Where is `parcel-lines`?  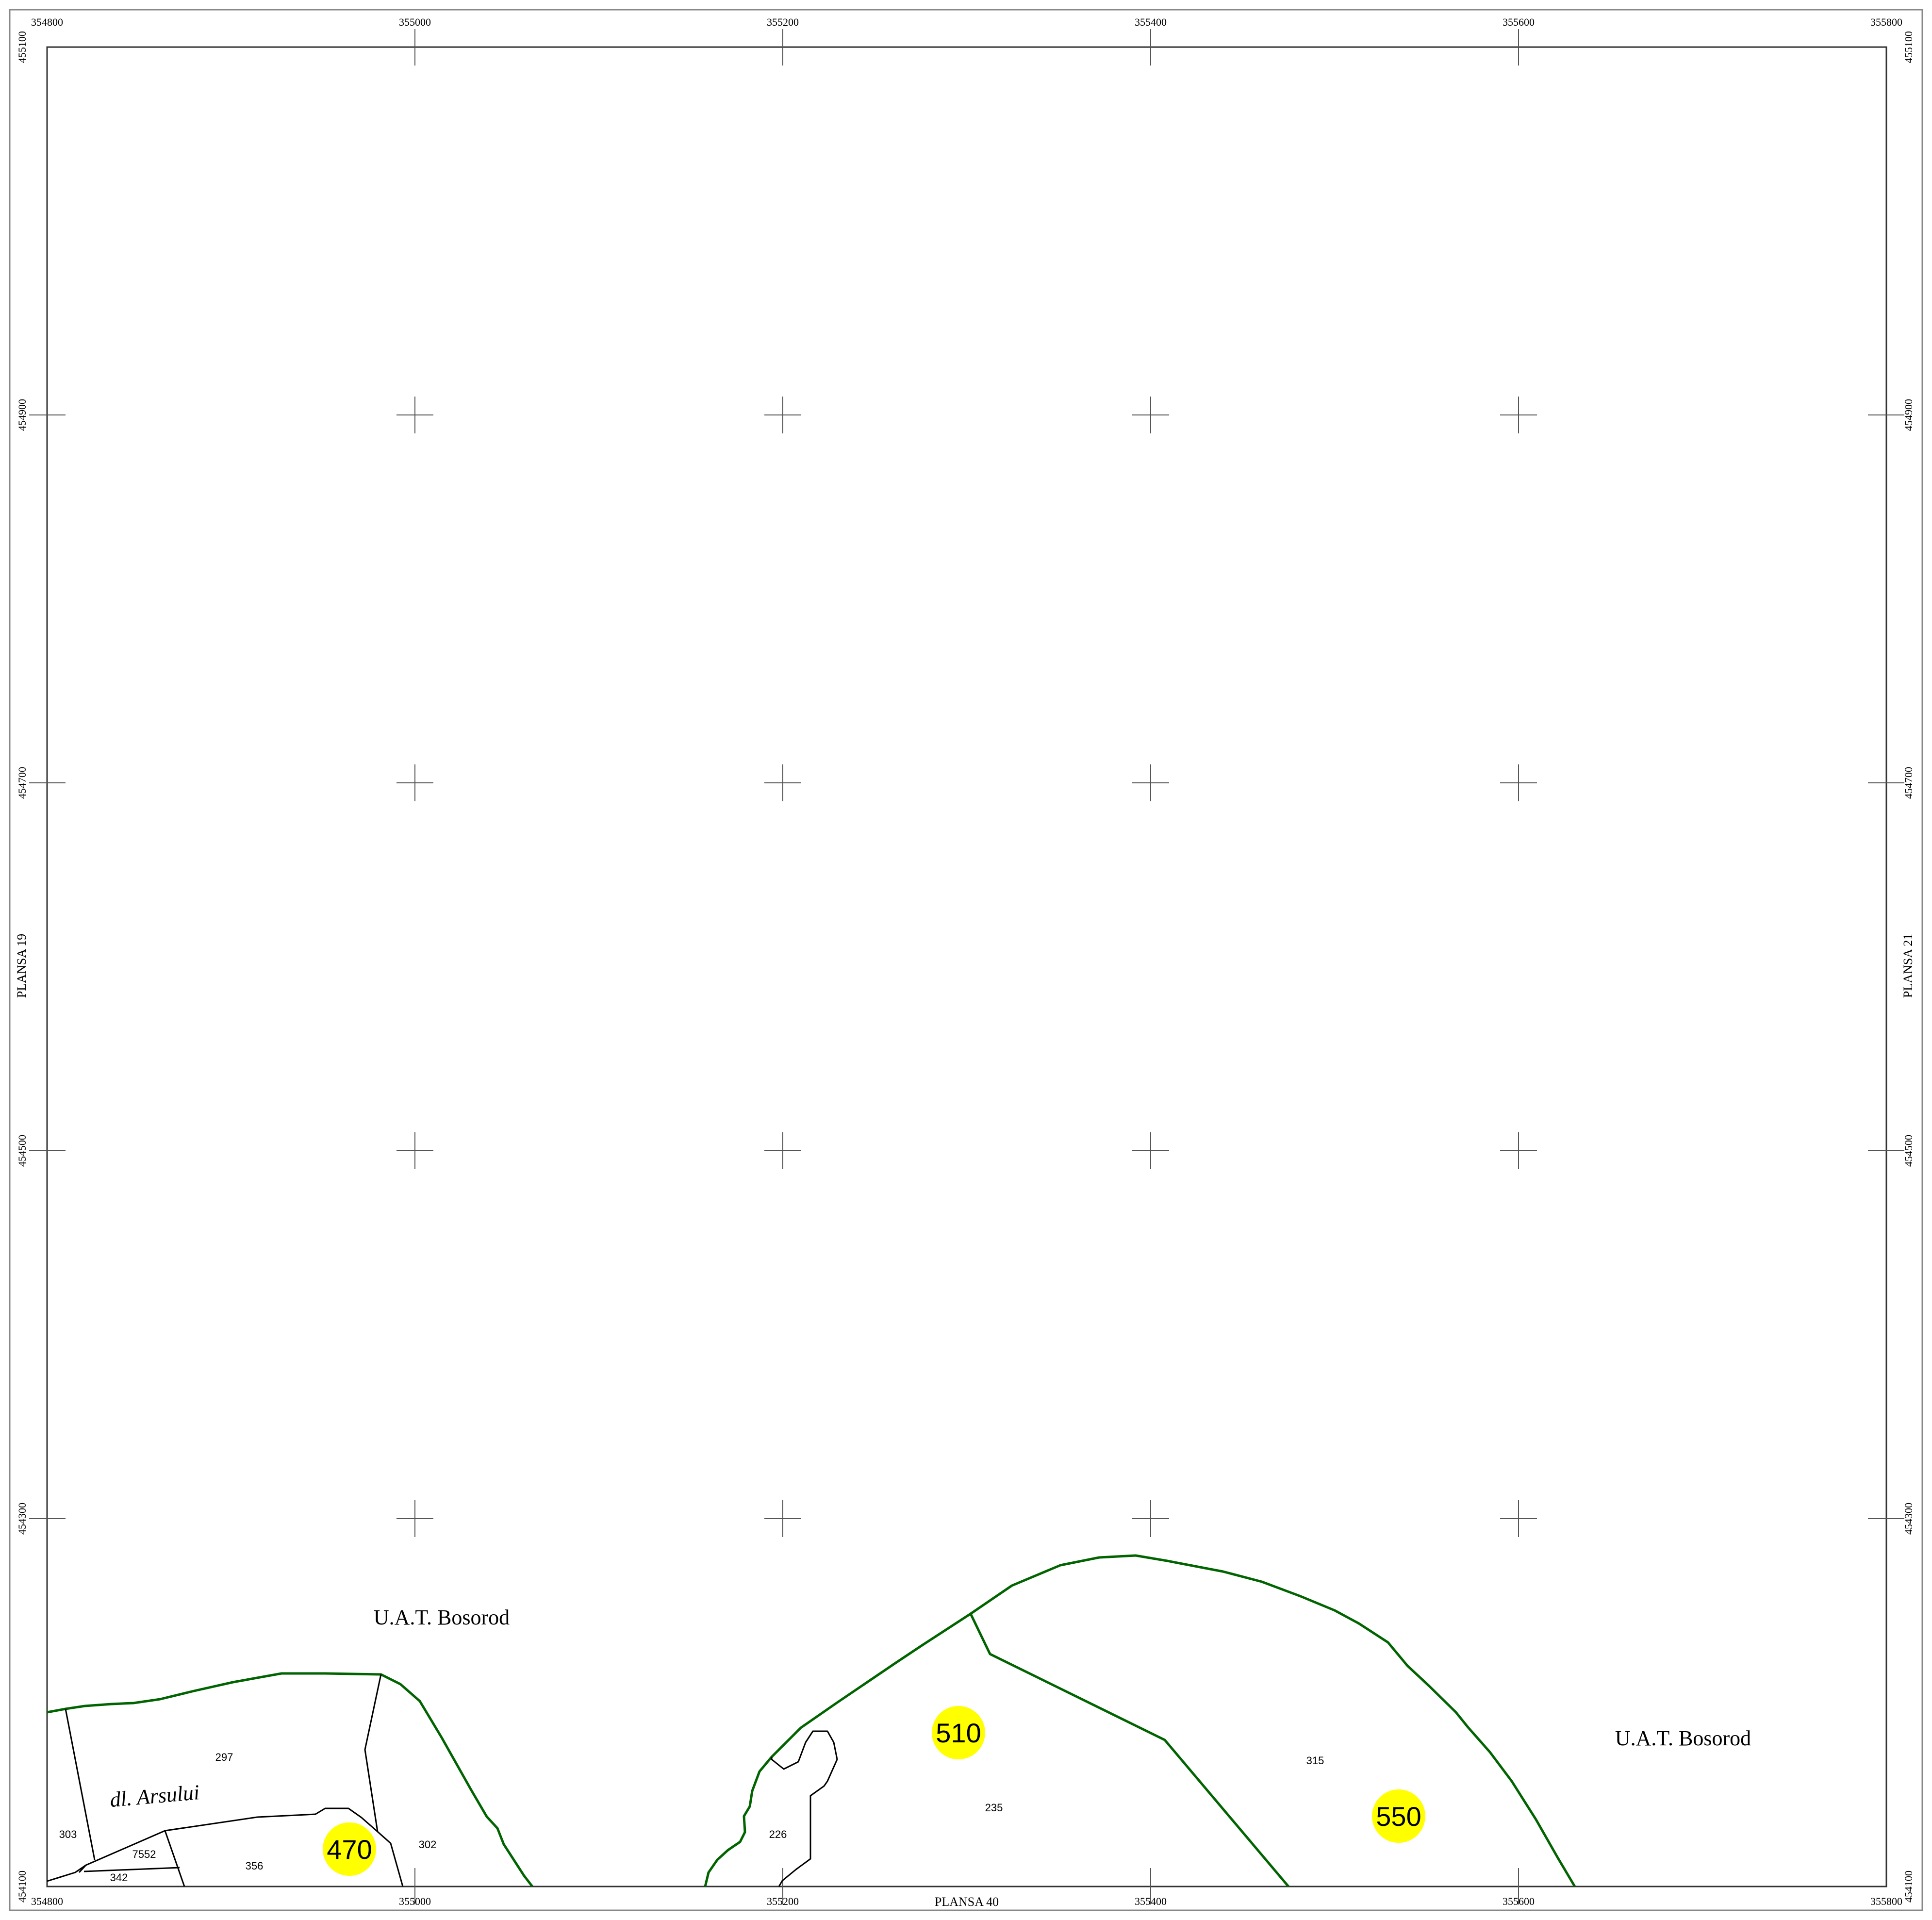
parcel-lines is located at coordinates (442, 1780).